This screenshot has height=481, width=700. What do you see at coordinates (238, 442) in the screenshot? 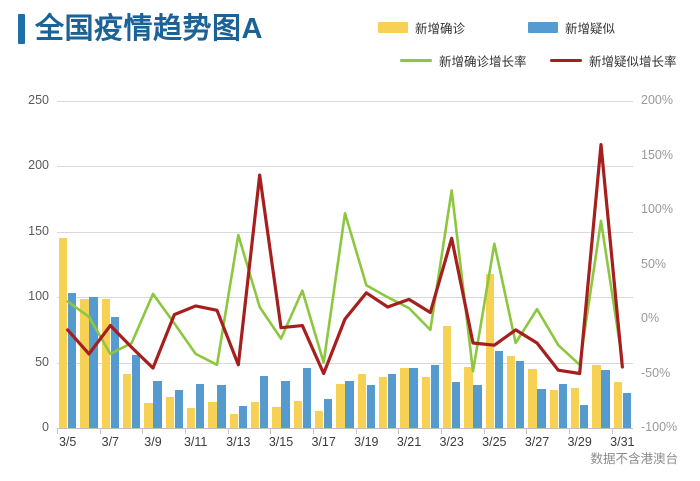
I see `x-axis-tick-label: 3/13` at bounding box center [238, 442].